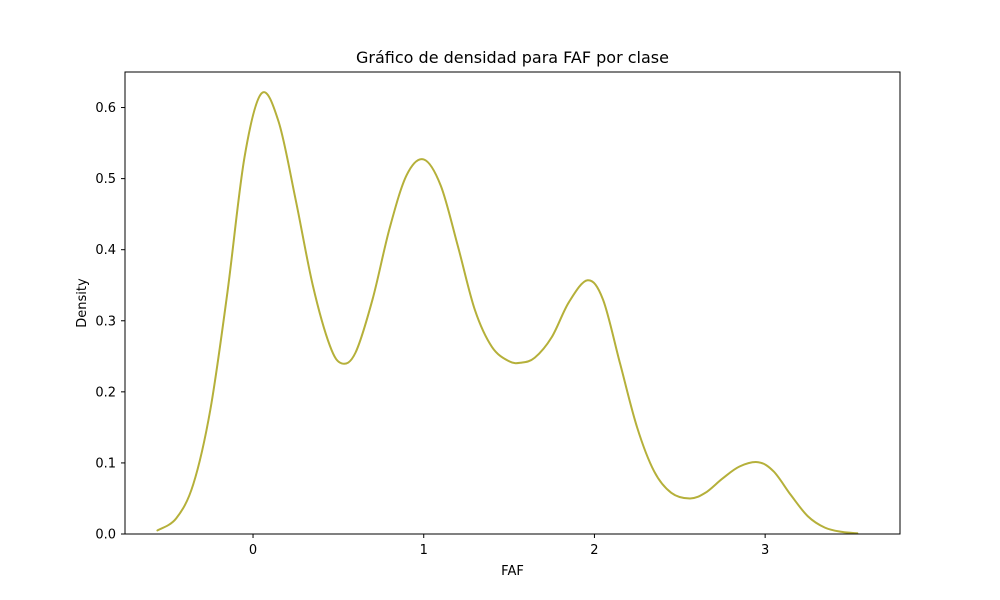 This screenshot has width=1000, height=600. What do you see at coordinates (512, 57) in the screenshot?
I see `chart-title: Gráfico de densidad para FAF por clase` at bounding box center [512, 57].